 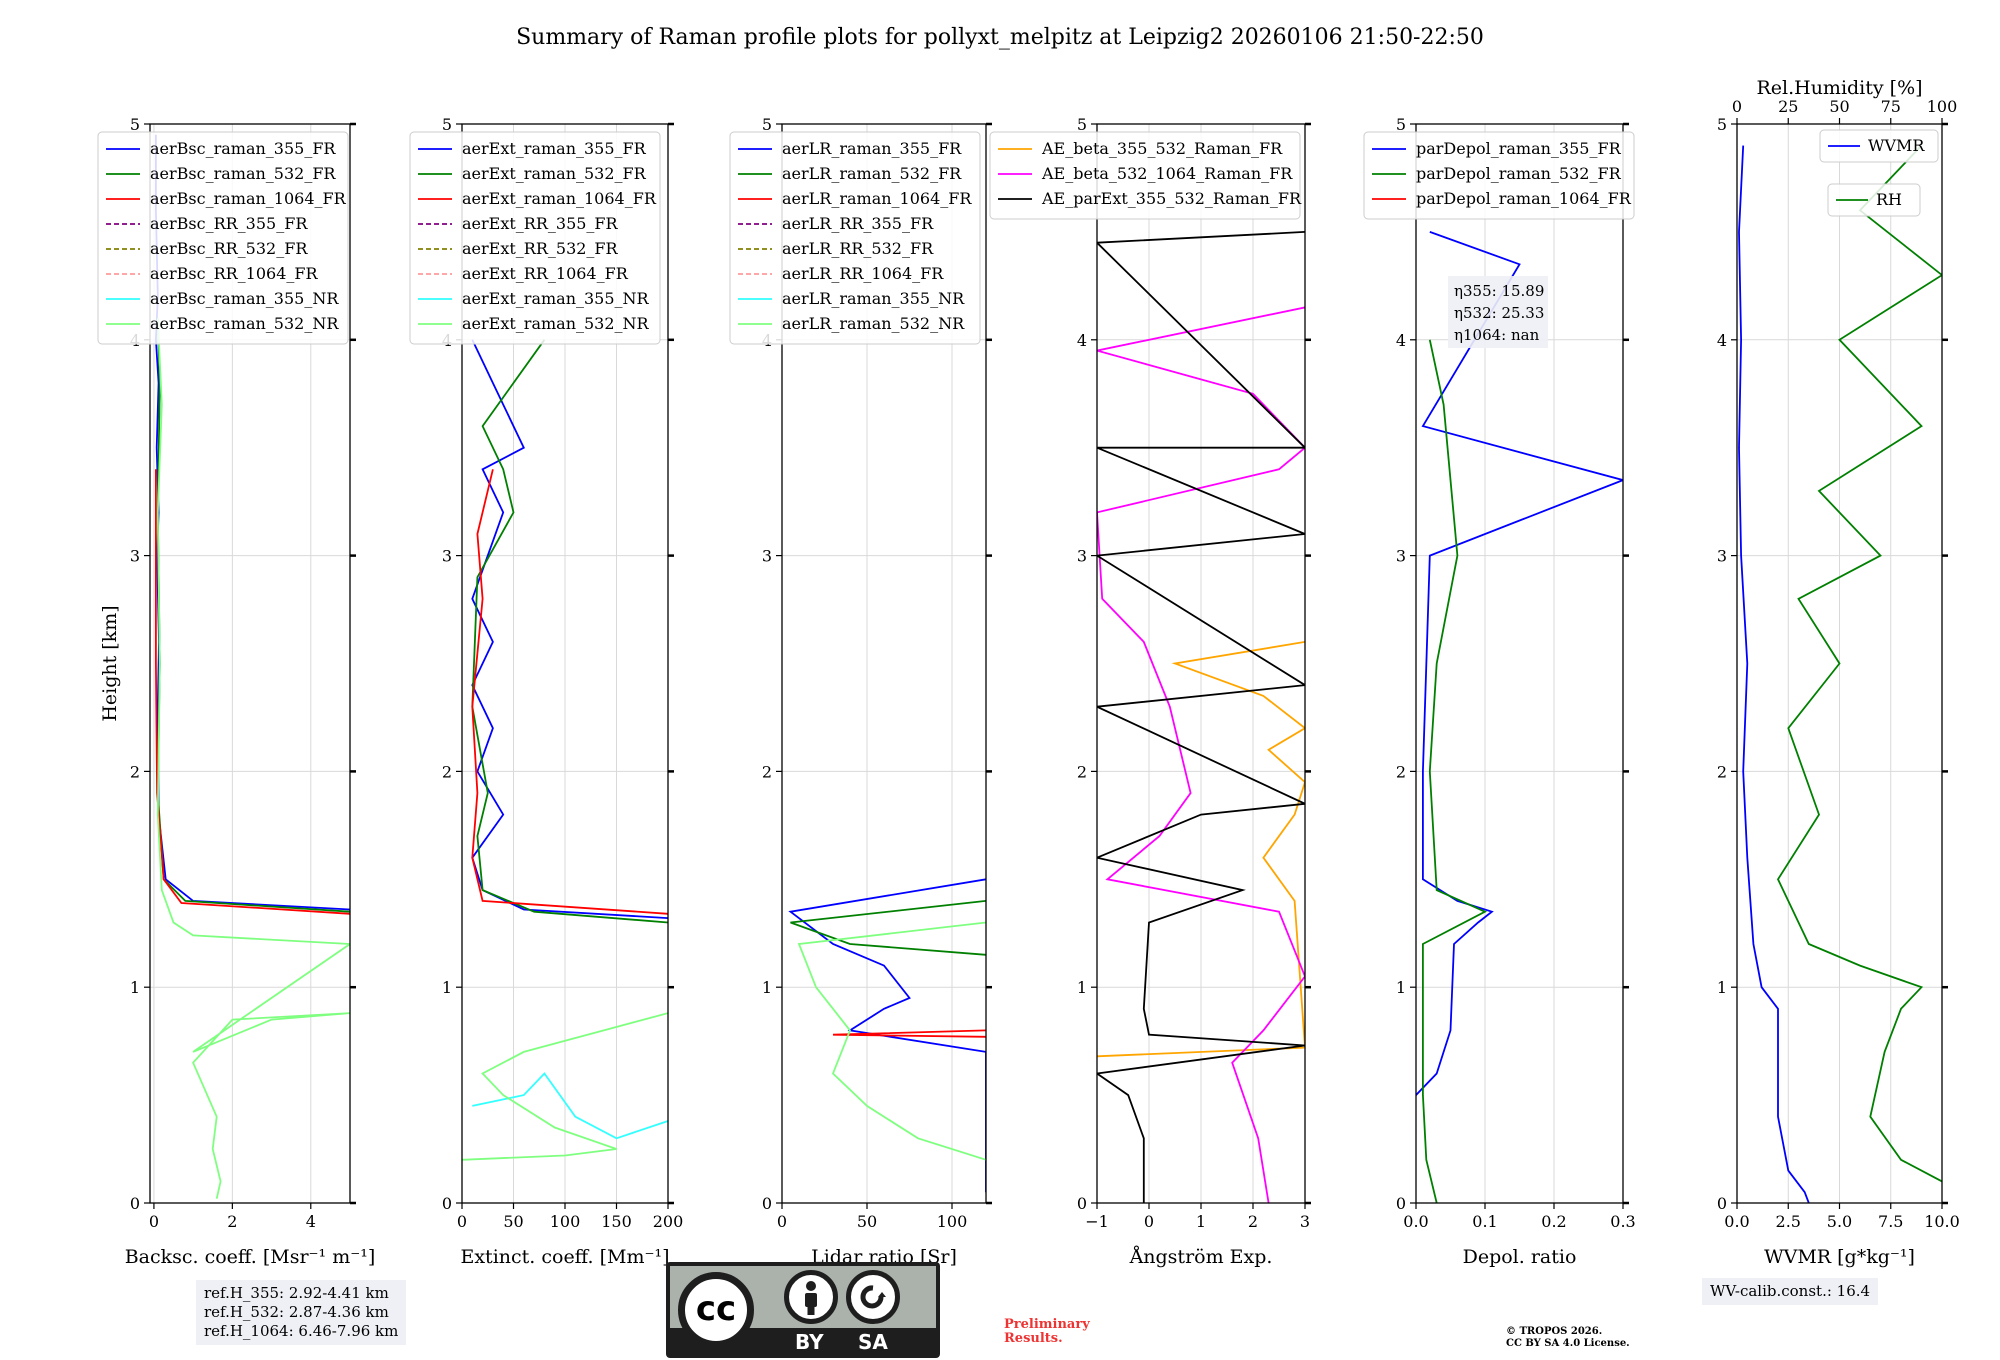 What do you see at coordinates (1499, 291) in the screenshot?
I see `eta-annotation-line: η355: 15.89` at bounding box center [1499, 291].